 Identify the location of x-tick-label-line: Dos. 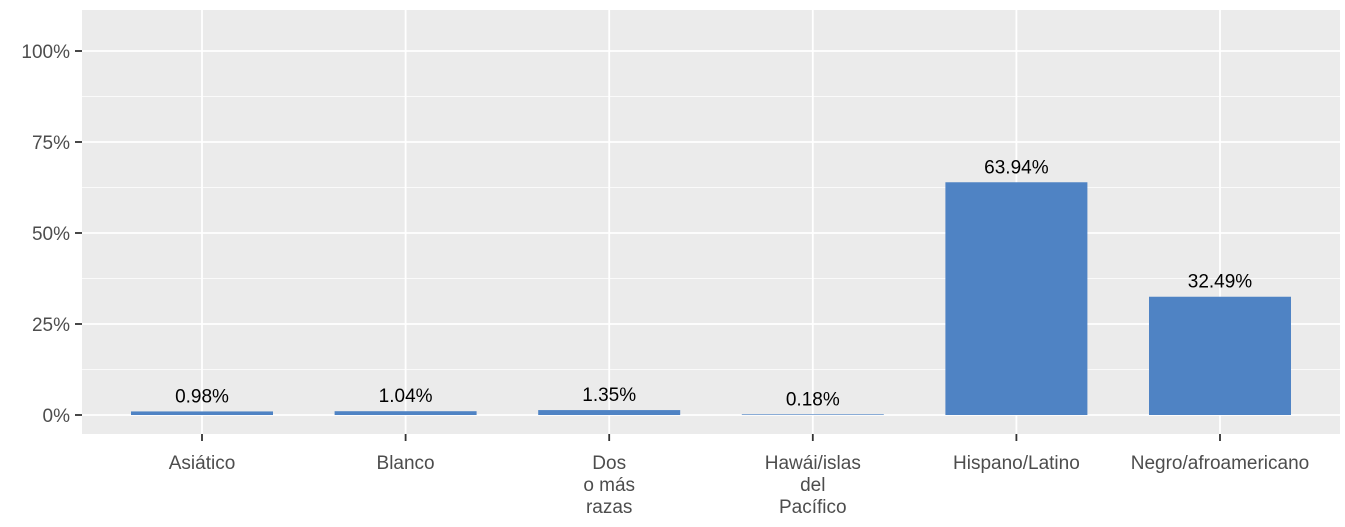
(609, 463).